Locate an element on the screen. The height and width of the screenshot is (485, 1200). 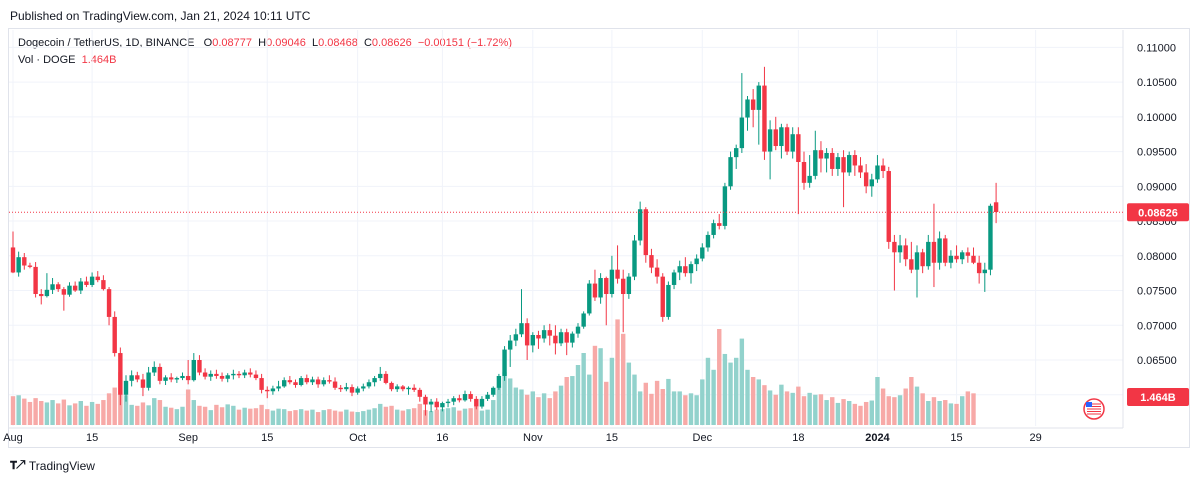
legend-low-label: L is located at coordinates (315, 43).